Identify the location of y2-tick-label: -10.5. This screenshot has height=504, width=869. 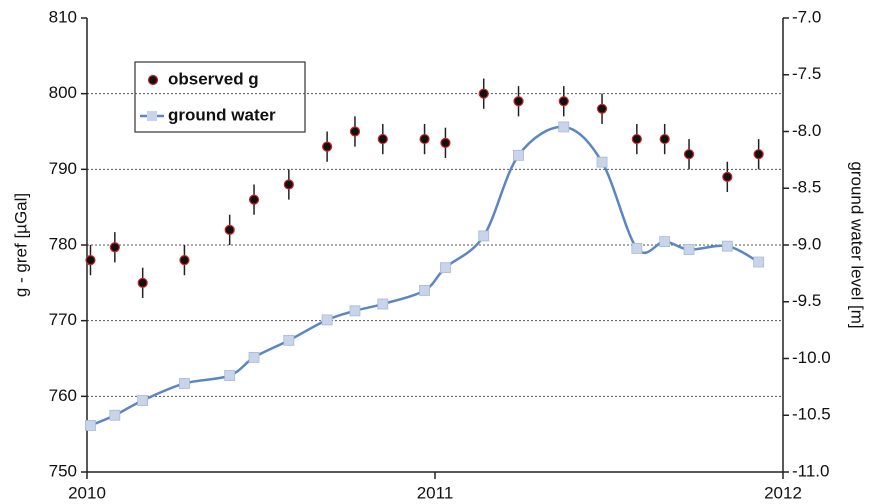
(811, 414).